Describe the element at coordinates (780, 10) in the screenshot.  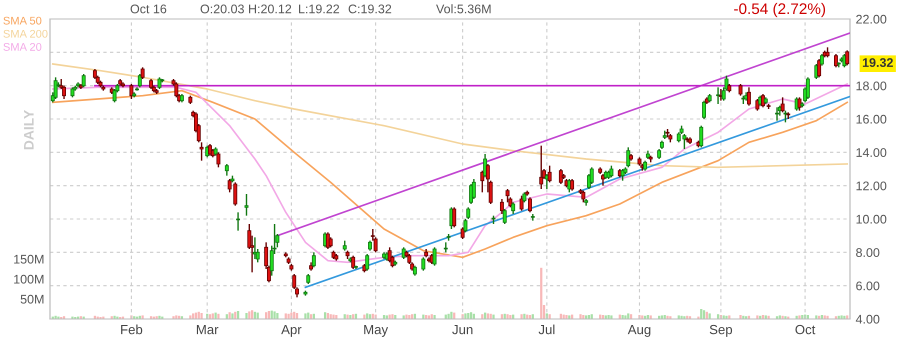
I see `text: -0.54 (2.72%)` at that location.